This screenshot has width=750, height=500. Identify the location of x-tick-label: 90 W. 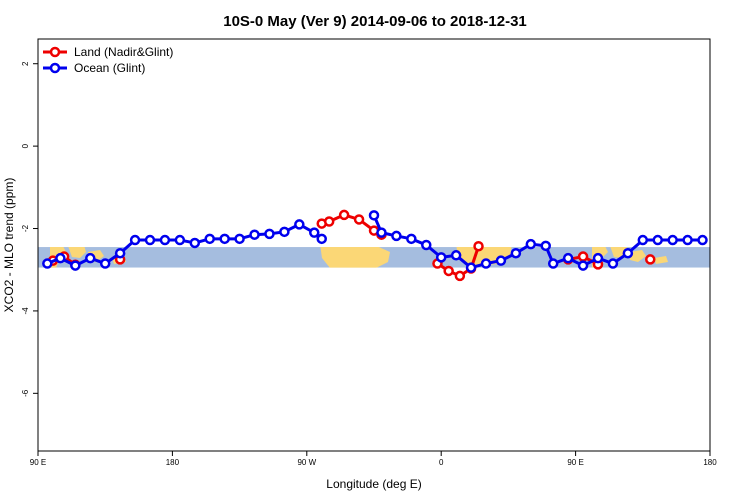
(306, 462).